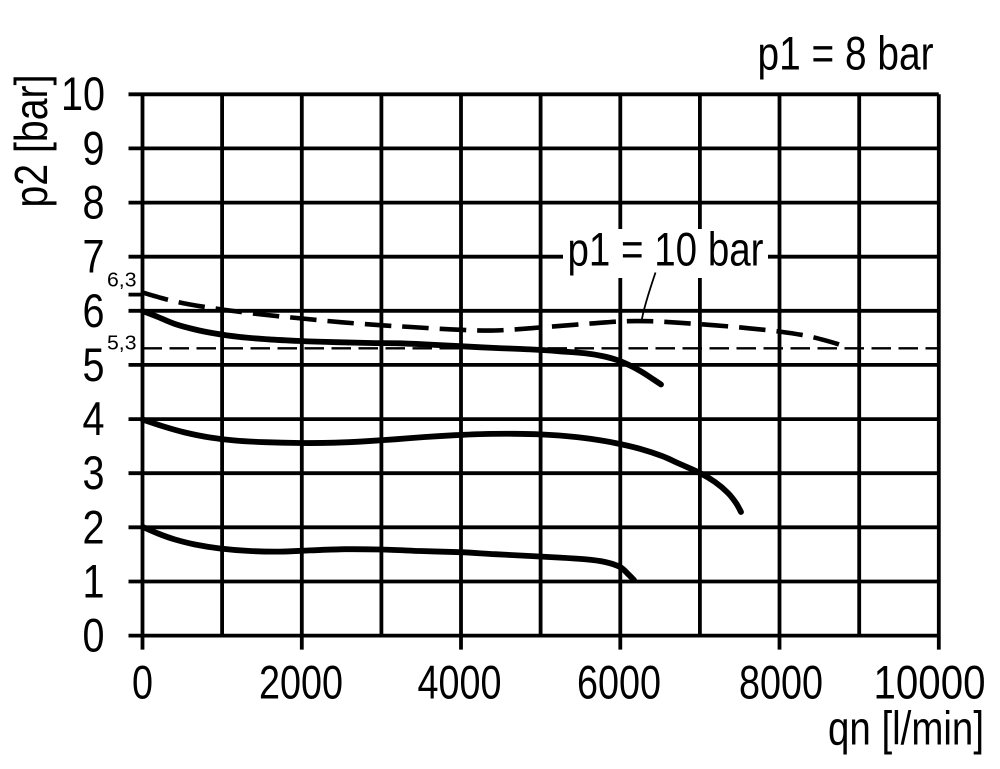 The width and height of the screenshot is (1000, 769). What do you see at coordinates (94, 148) in the screenshot?
I see `svg-text: 9` at bounding box center [94, 148].